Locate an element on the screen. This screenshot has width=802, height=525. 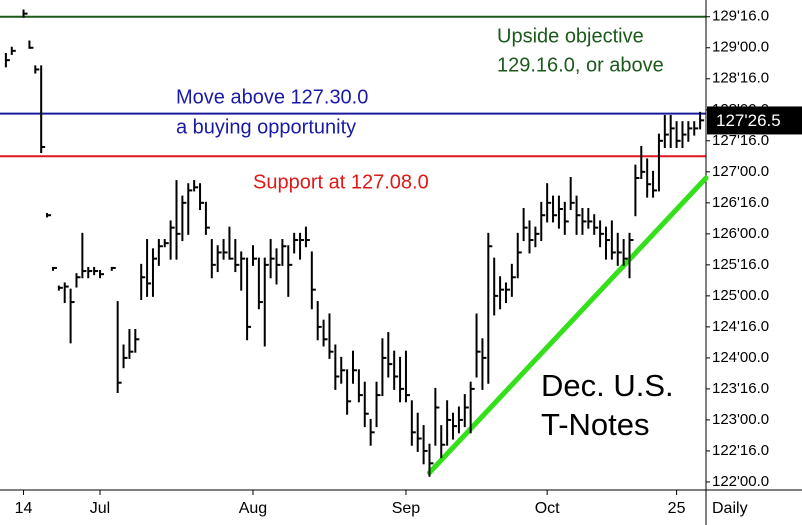
chart-title: T-Notes is located at coordinates (595, 424).